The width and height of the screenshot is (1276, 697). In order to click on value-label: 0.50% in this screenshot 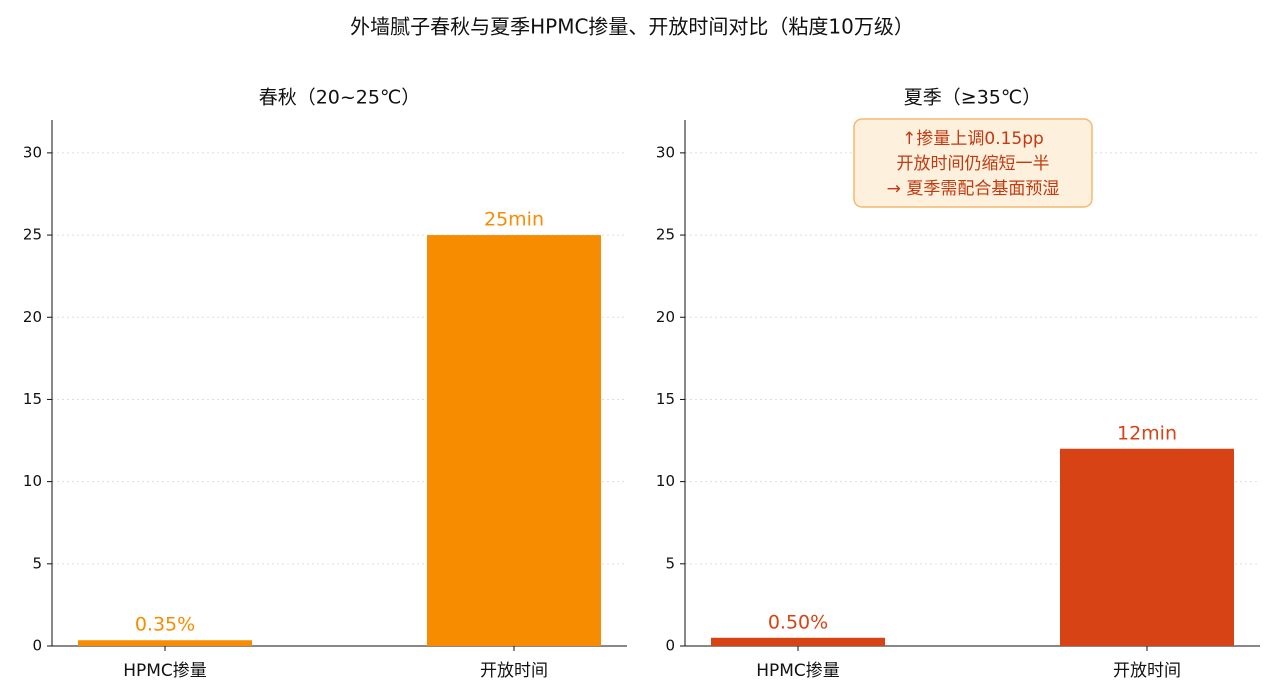, I will do `click(798, 622)`.